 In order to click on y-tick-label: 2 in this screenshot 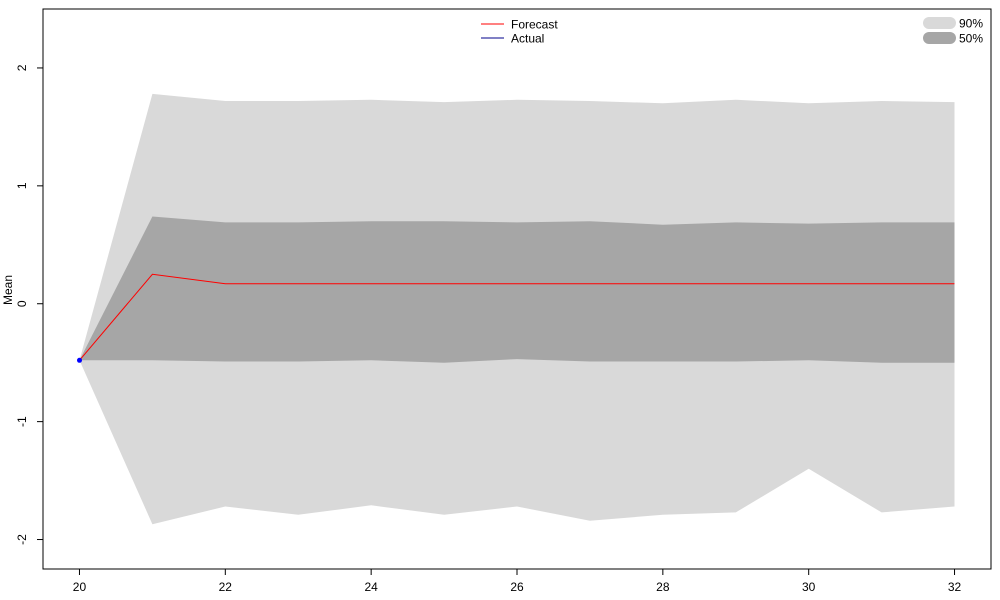, I will do `click(22, 67)`.